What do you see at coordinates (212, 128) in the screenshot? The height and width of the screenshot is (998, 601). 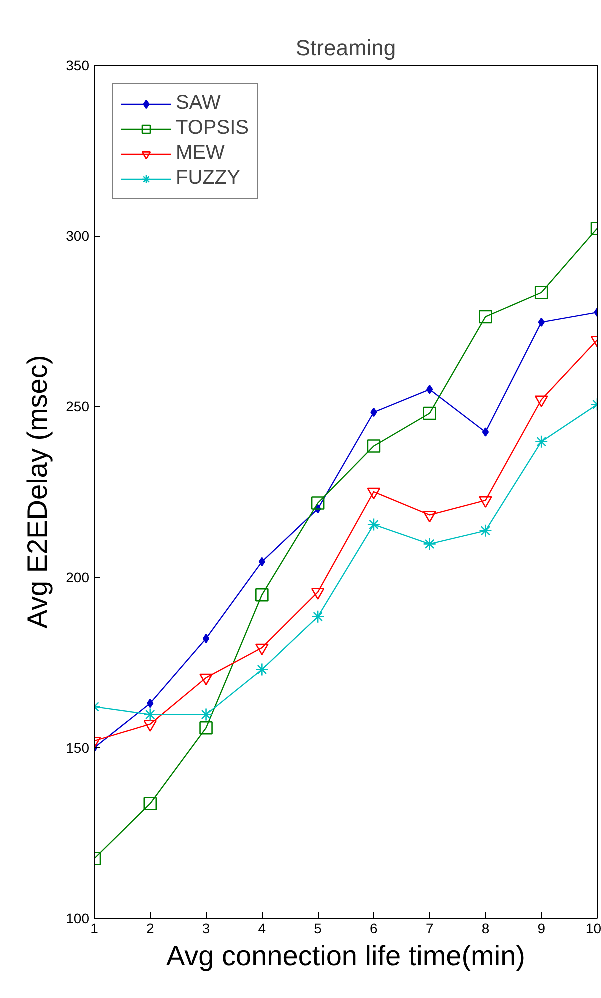 I see `legend-label: TOPSIS` at bounding box center [212, 128].